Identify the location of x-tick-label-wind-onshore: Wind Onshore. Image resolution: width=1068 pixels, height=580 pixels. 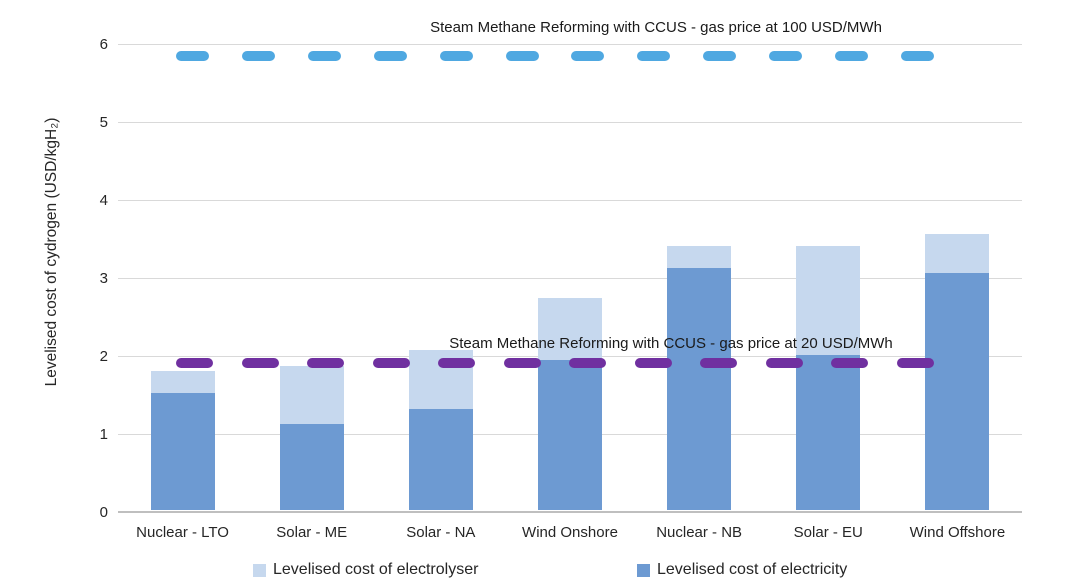
(570, 532).